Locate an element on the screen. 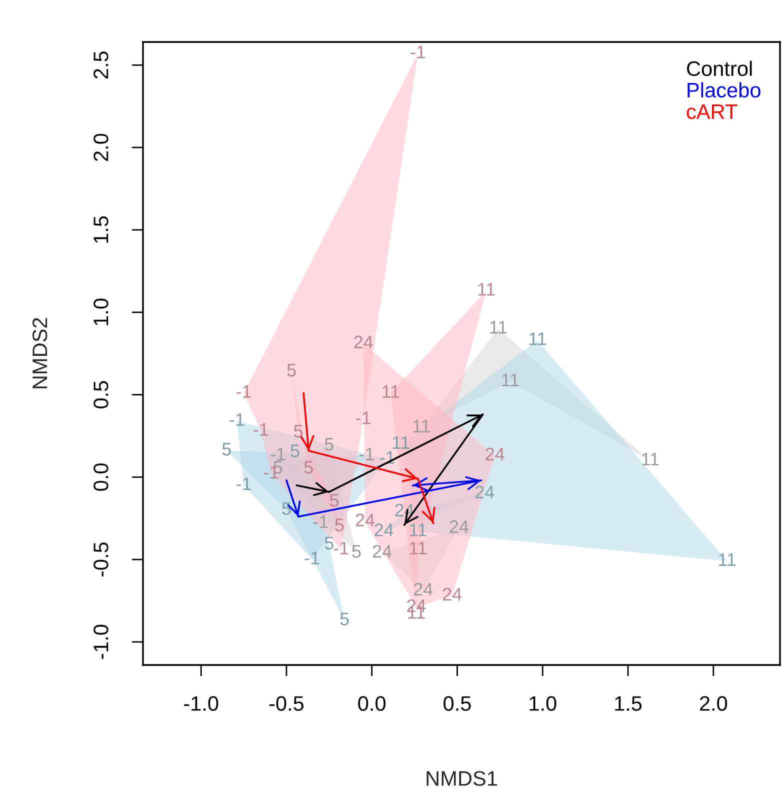 The height and width of the screenshot is (789, 782). y-tick-label: -1.0 is located at coordinates (101, 641).